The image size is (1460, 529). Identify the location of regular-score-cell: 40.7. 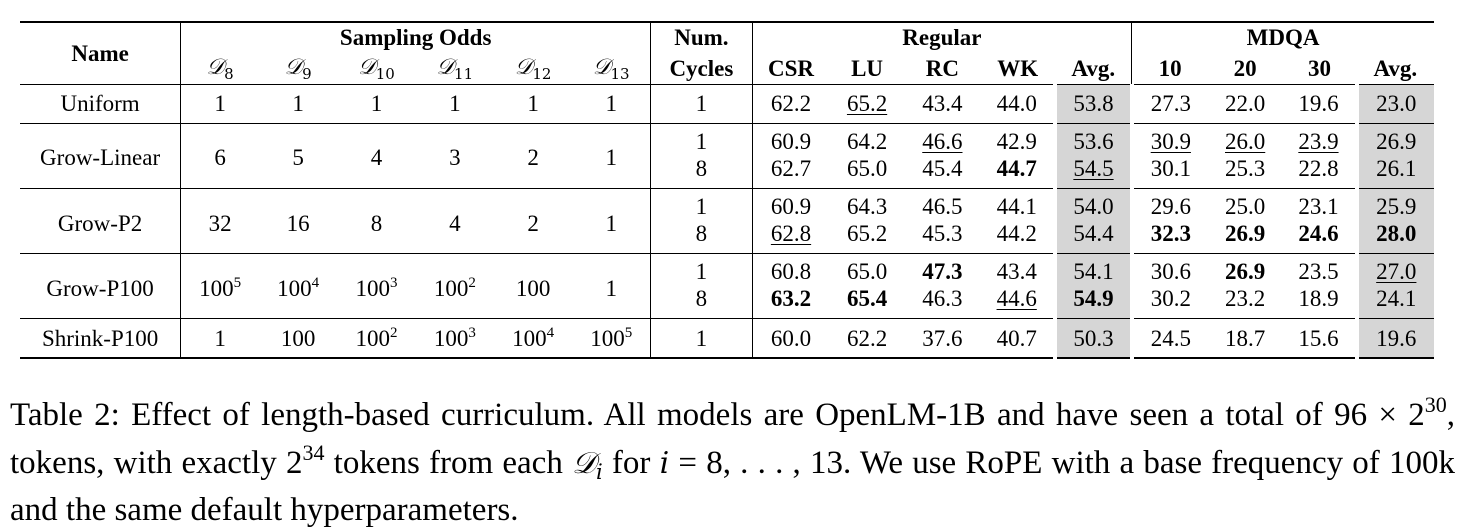
(1018, 339).